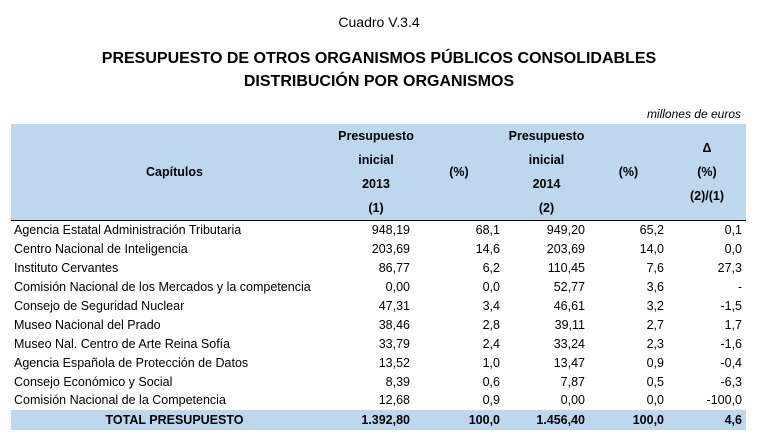  Describe the element at coordinates (707, 268) in the screenshot. I see `delta-pct: 27,3` at that location.